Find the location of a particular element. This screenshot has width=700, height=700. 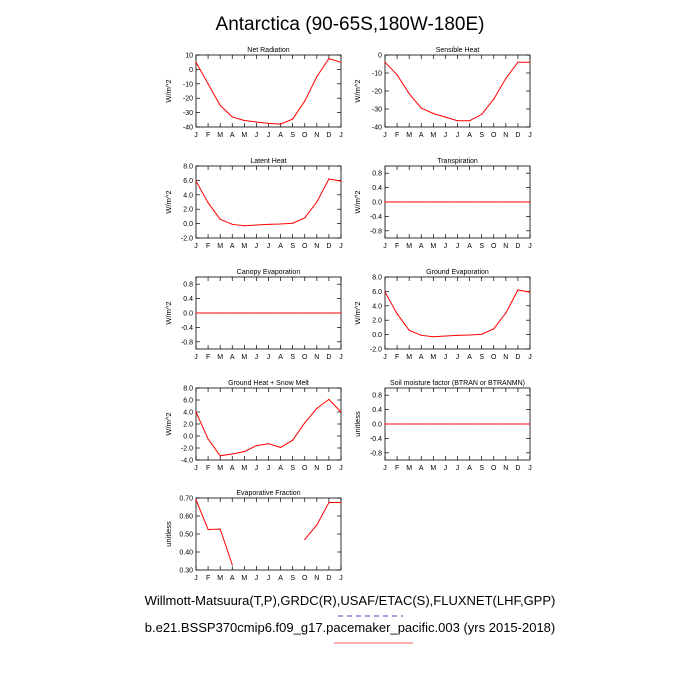

x-tick-label: S is located at coordinates (481, 357).